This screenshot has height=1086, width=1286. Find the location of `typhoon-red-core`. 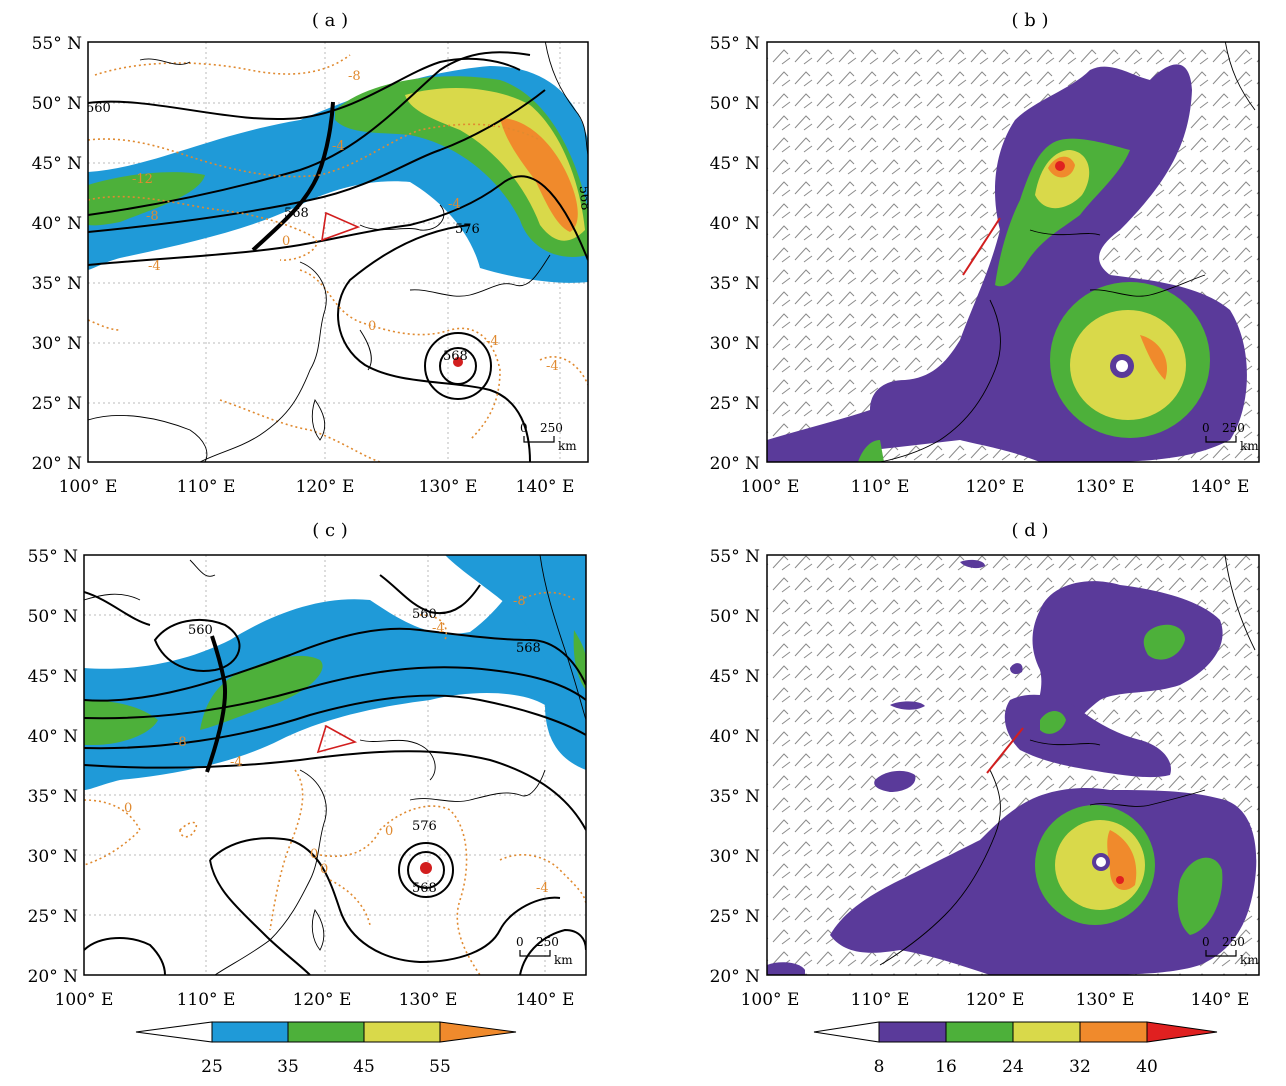

typhoon-red-core is located at coordinates (1120, 880).